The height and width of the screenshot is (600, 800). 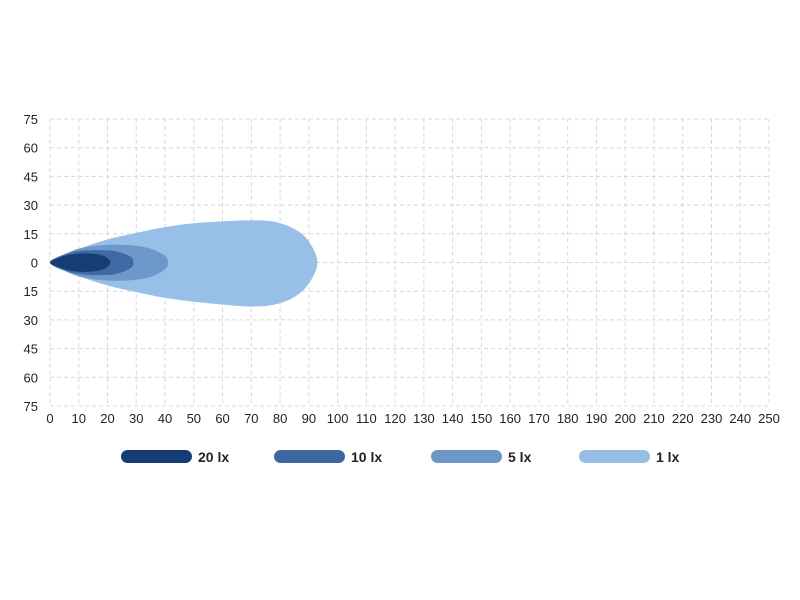 What do you see at coordinates (668, 457) in the screenshot?
I see `legend-label: 1 lx` at bounding box center [668, 457].